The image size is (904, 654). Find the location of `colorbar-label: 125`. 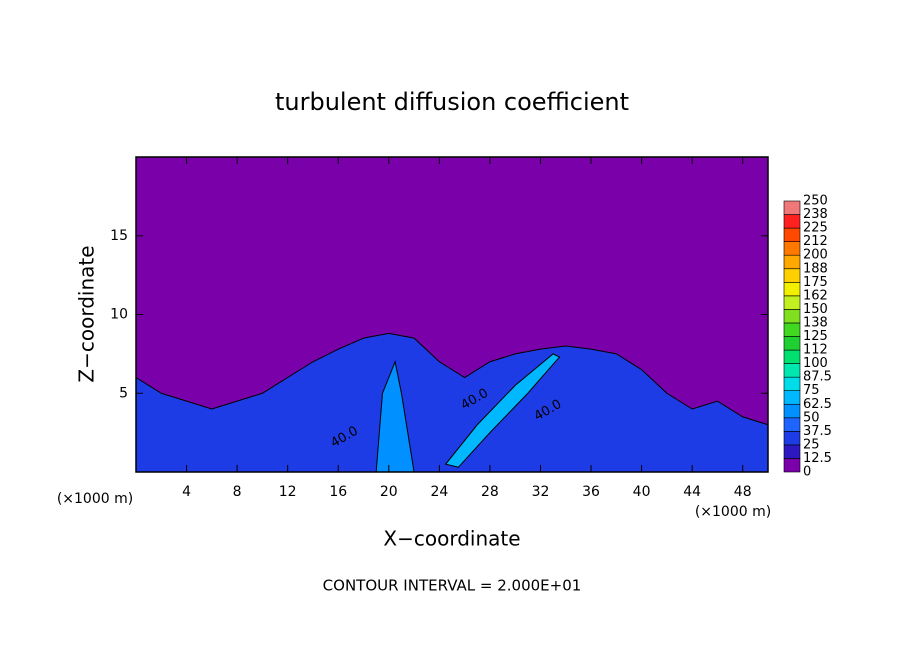

colorbar-label: 125 is located at coordinates (815, 336).